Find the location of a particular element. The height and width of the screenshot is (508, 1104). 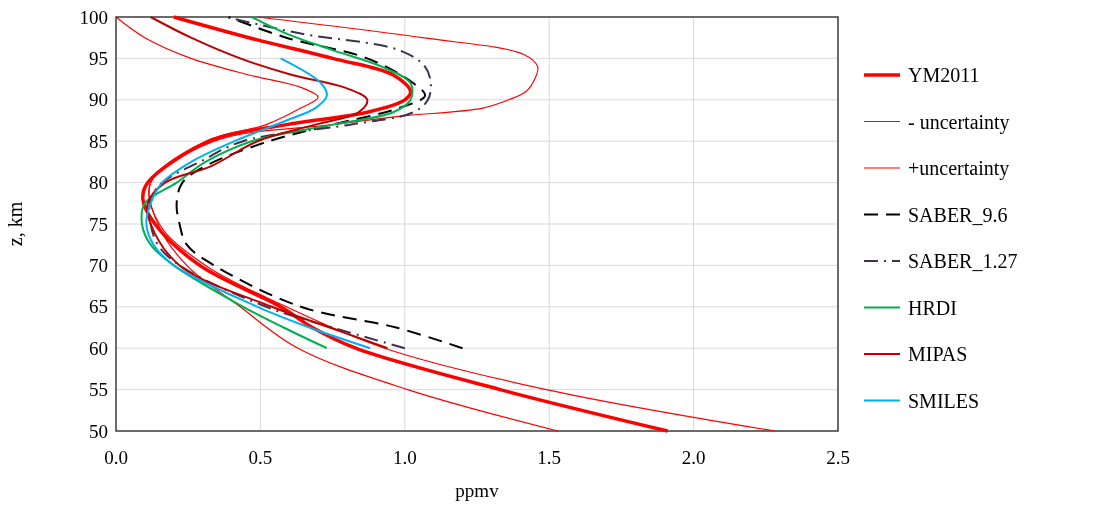

y-tick-label: 55 is located at coordinates (98, 390).